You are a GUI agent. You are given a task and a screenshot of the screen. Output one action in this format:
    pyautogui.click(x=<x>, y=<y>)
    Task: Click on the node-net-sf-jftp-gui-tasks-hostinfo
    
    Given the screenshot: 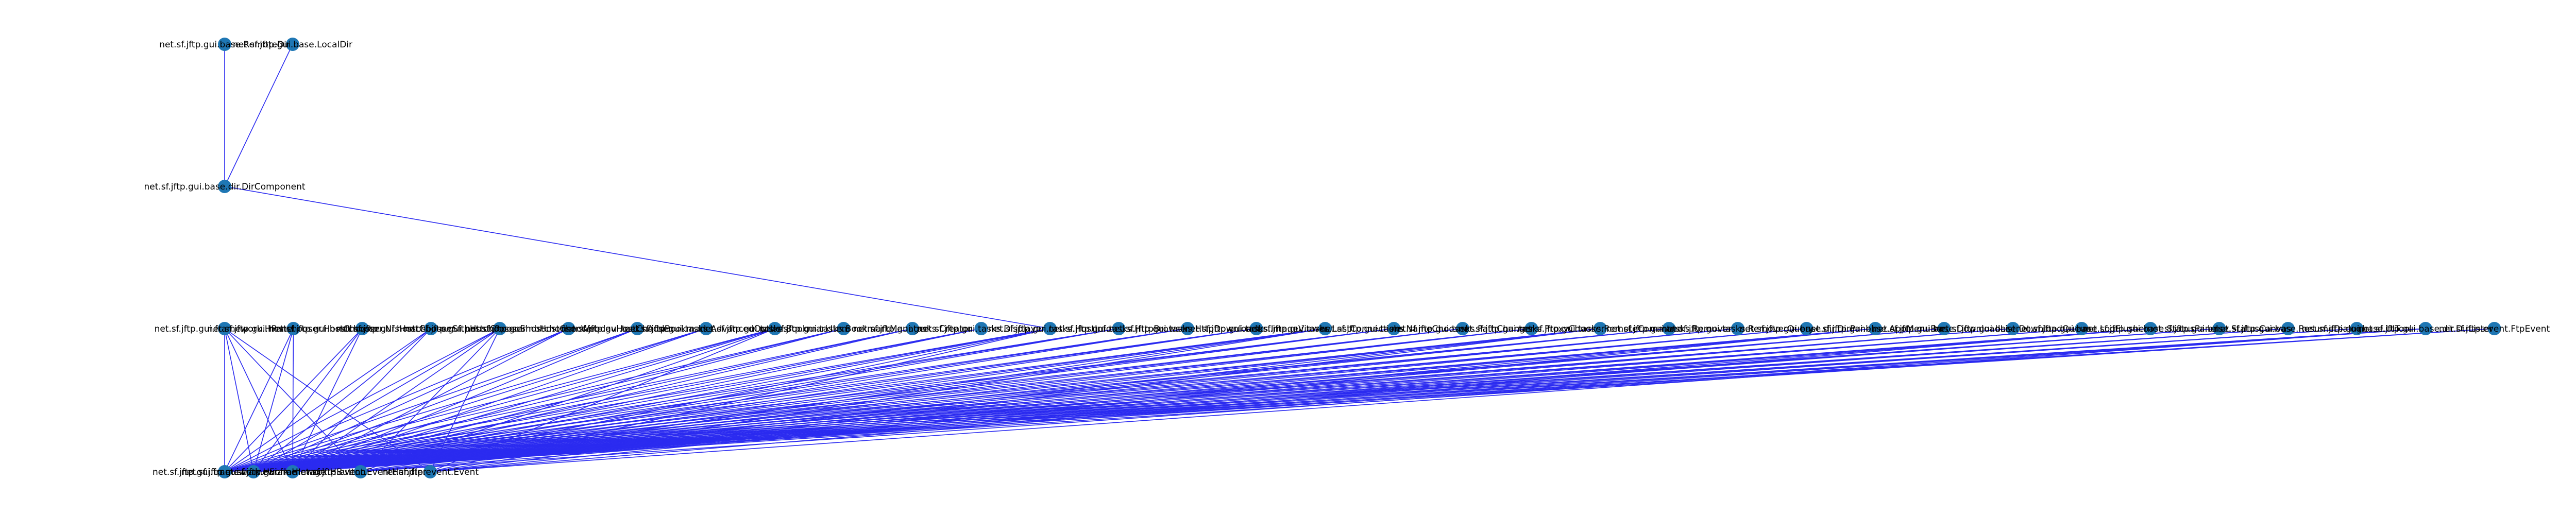 What is the action you would take?
    pyautogui.click(x=1050, y=328)
    